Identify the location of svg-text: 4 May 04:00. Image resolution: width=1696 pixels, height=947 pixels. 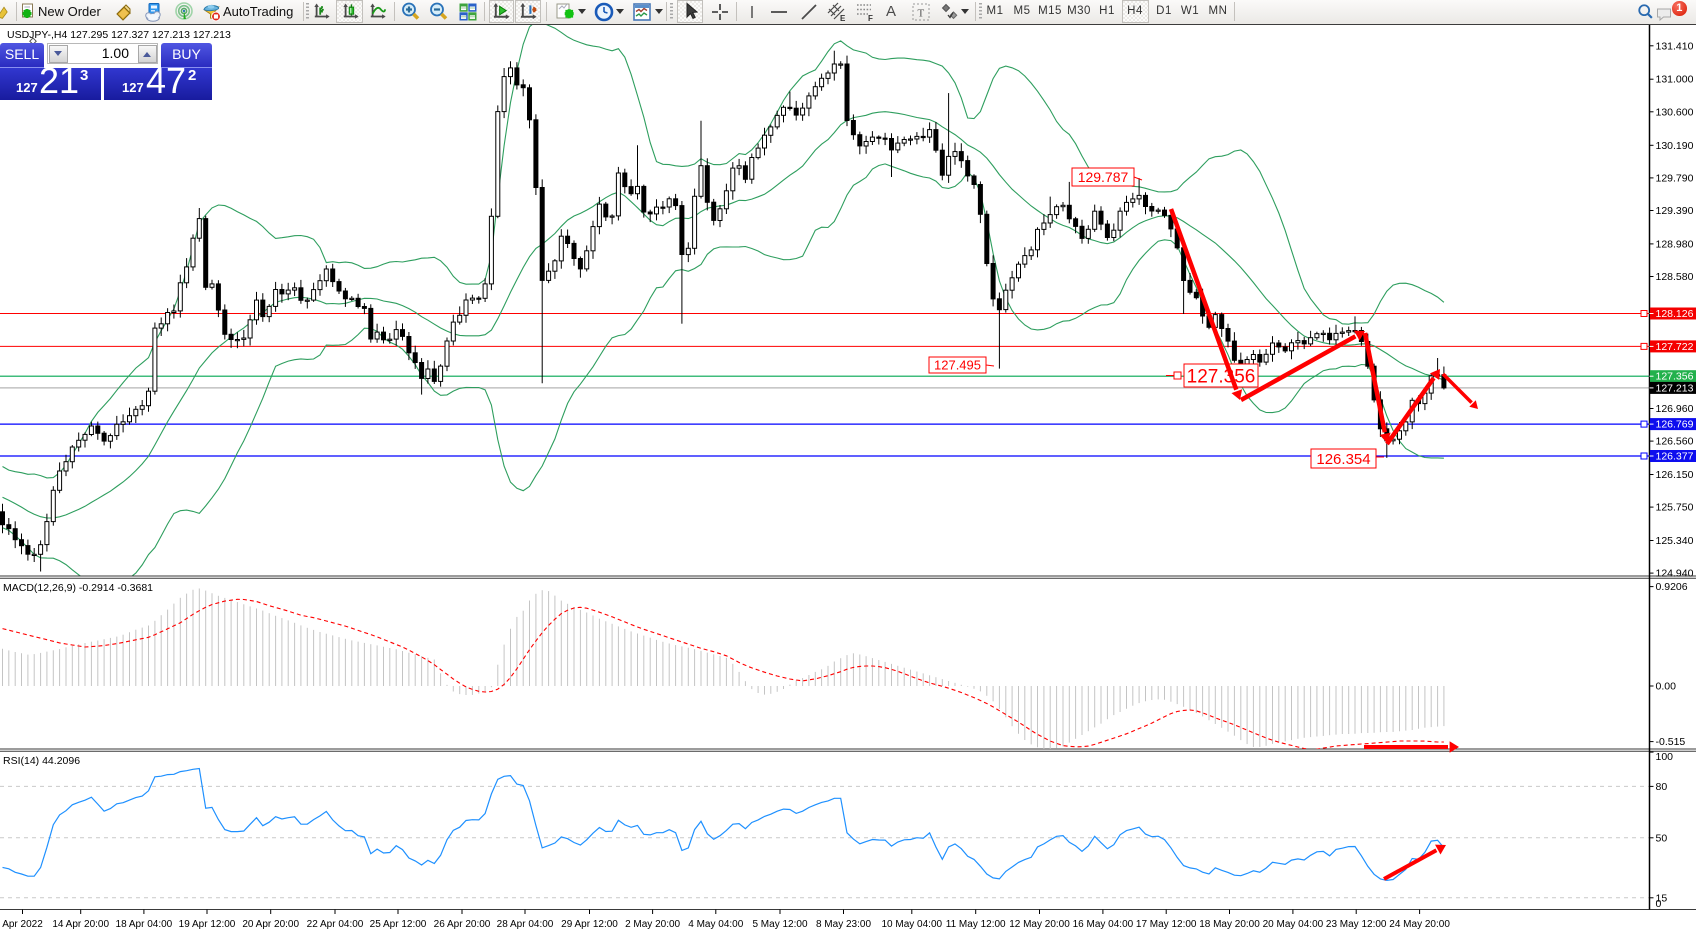
(715, 924).